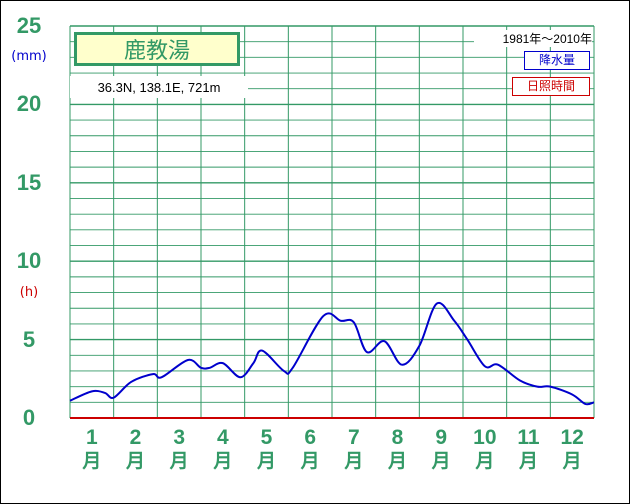 This screenshot has width=630, height=504. I want to click on x-tick-label: 3, so click(179, 437).